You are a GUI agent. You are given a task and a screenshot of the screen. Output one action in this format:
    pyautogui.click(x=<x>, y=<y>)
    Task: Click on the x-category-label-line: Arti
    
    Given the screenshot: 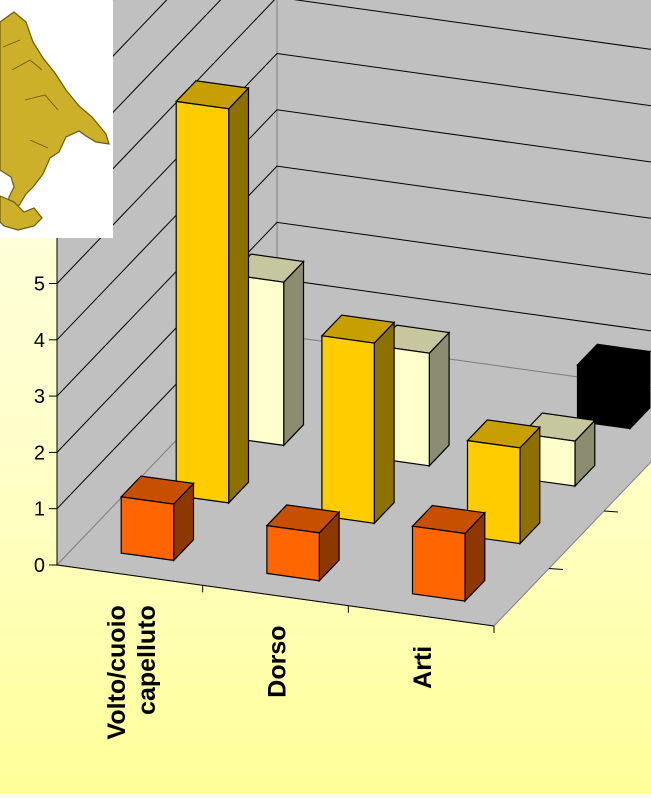 What is the action you would take?
    pyautogui.click(x=423, y=667)
    